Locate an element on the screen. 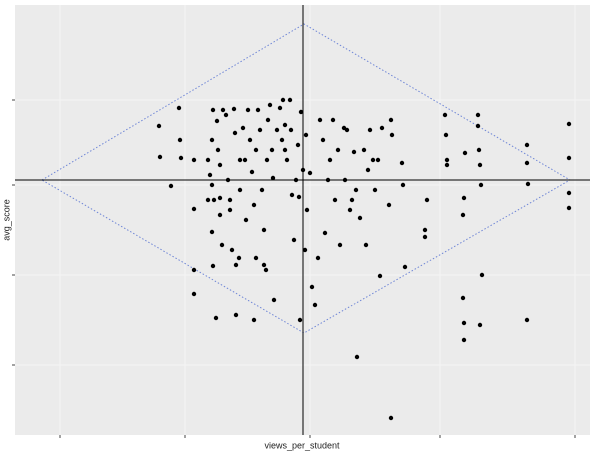 This screenshot has width=600, height=453. x-axis-title: views_per_student is located at coordinates (302, 445).